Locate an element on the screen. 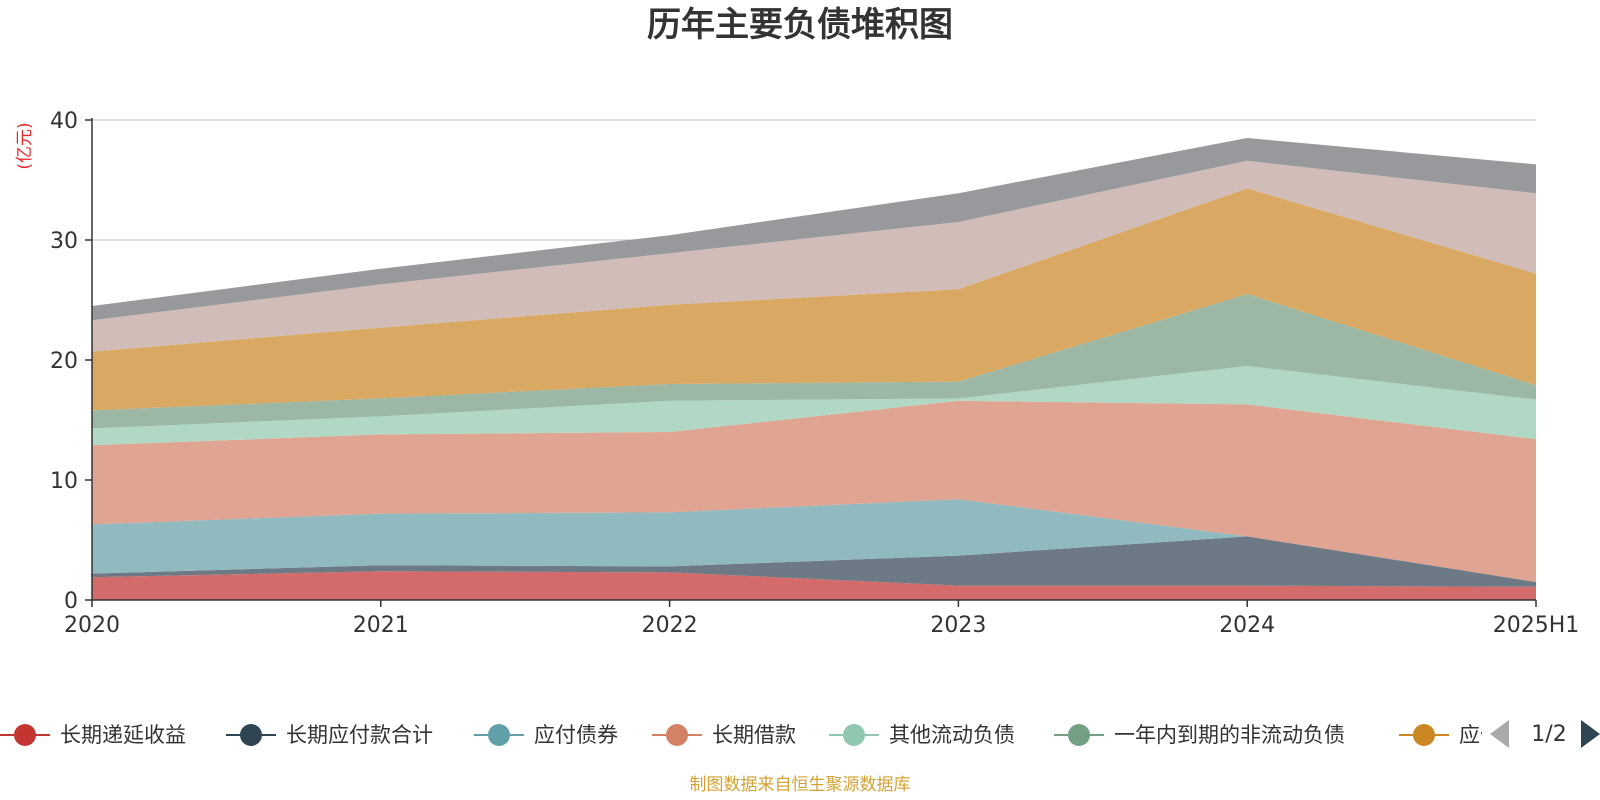 The width and height of the screenshot is (1600, 800). legend-label: 一年内到期的非流动负债 is located at coordinates (1229, 735).